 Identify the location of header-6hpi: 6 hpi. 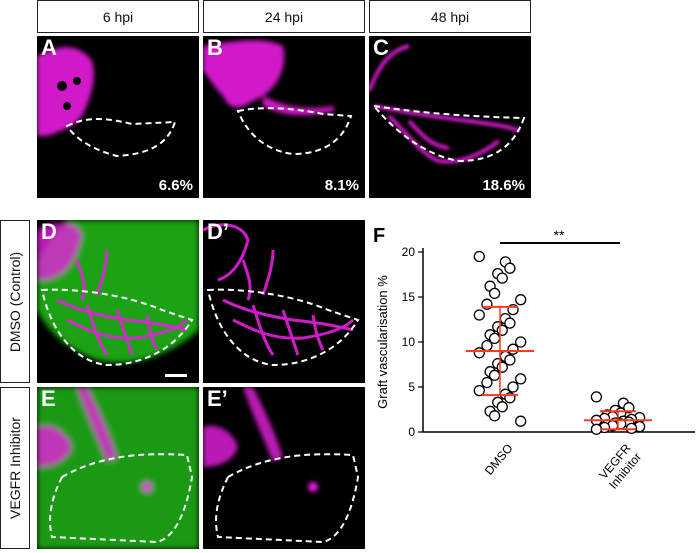
(118, 16).